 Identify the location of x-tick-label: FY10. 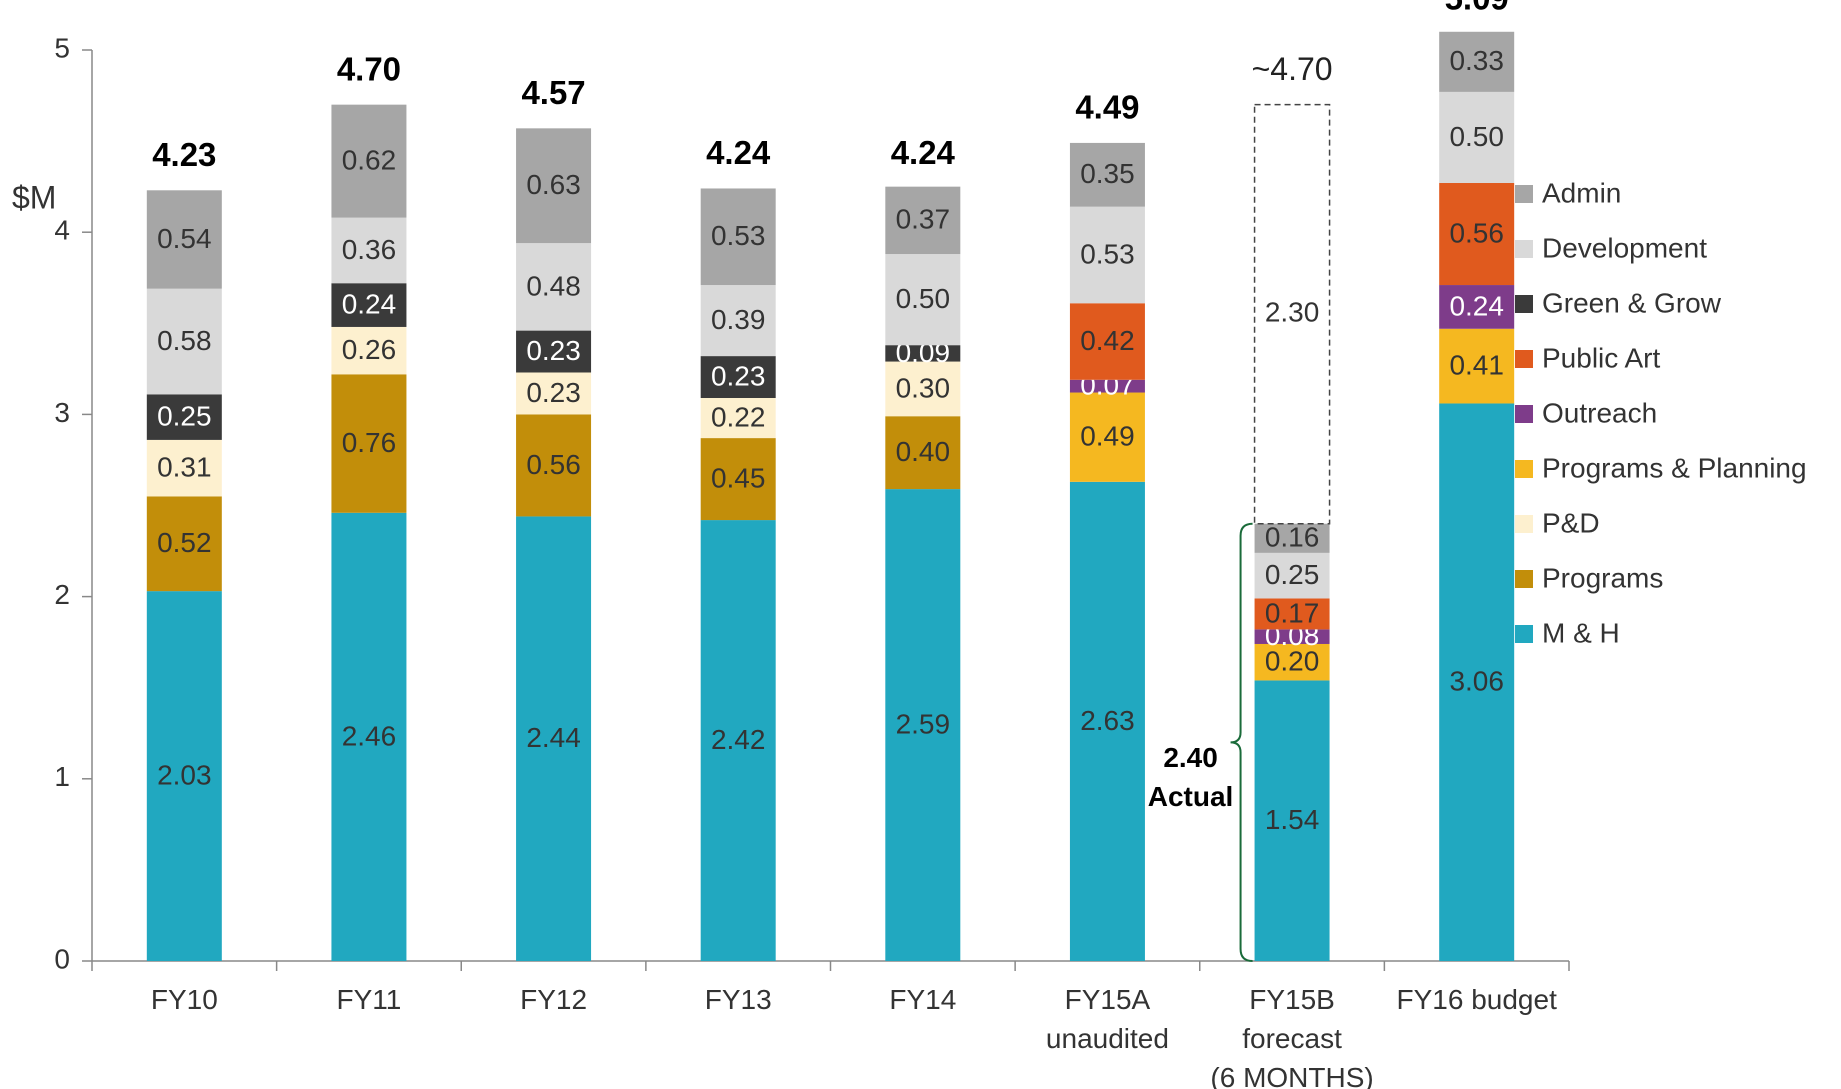
(184, 999).